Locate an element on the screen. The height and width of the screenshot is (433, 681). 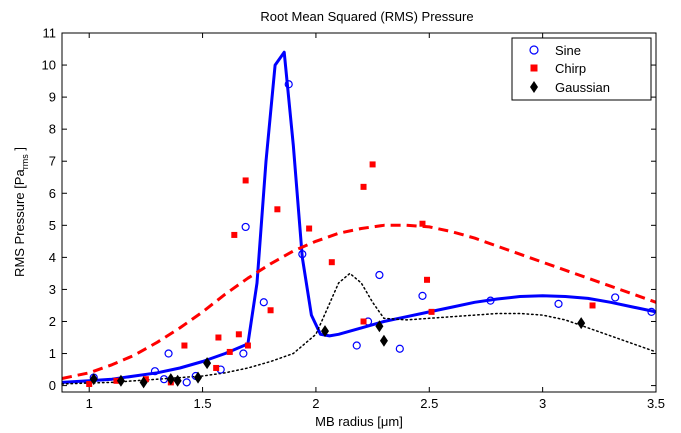
legend-marker-gaussian is located at coordinates (534, 87).